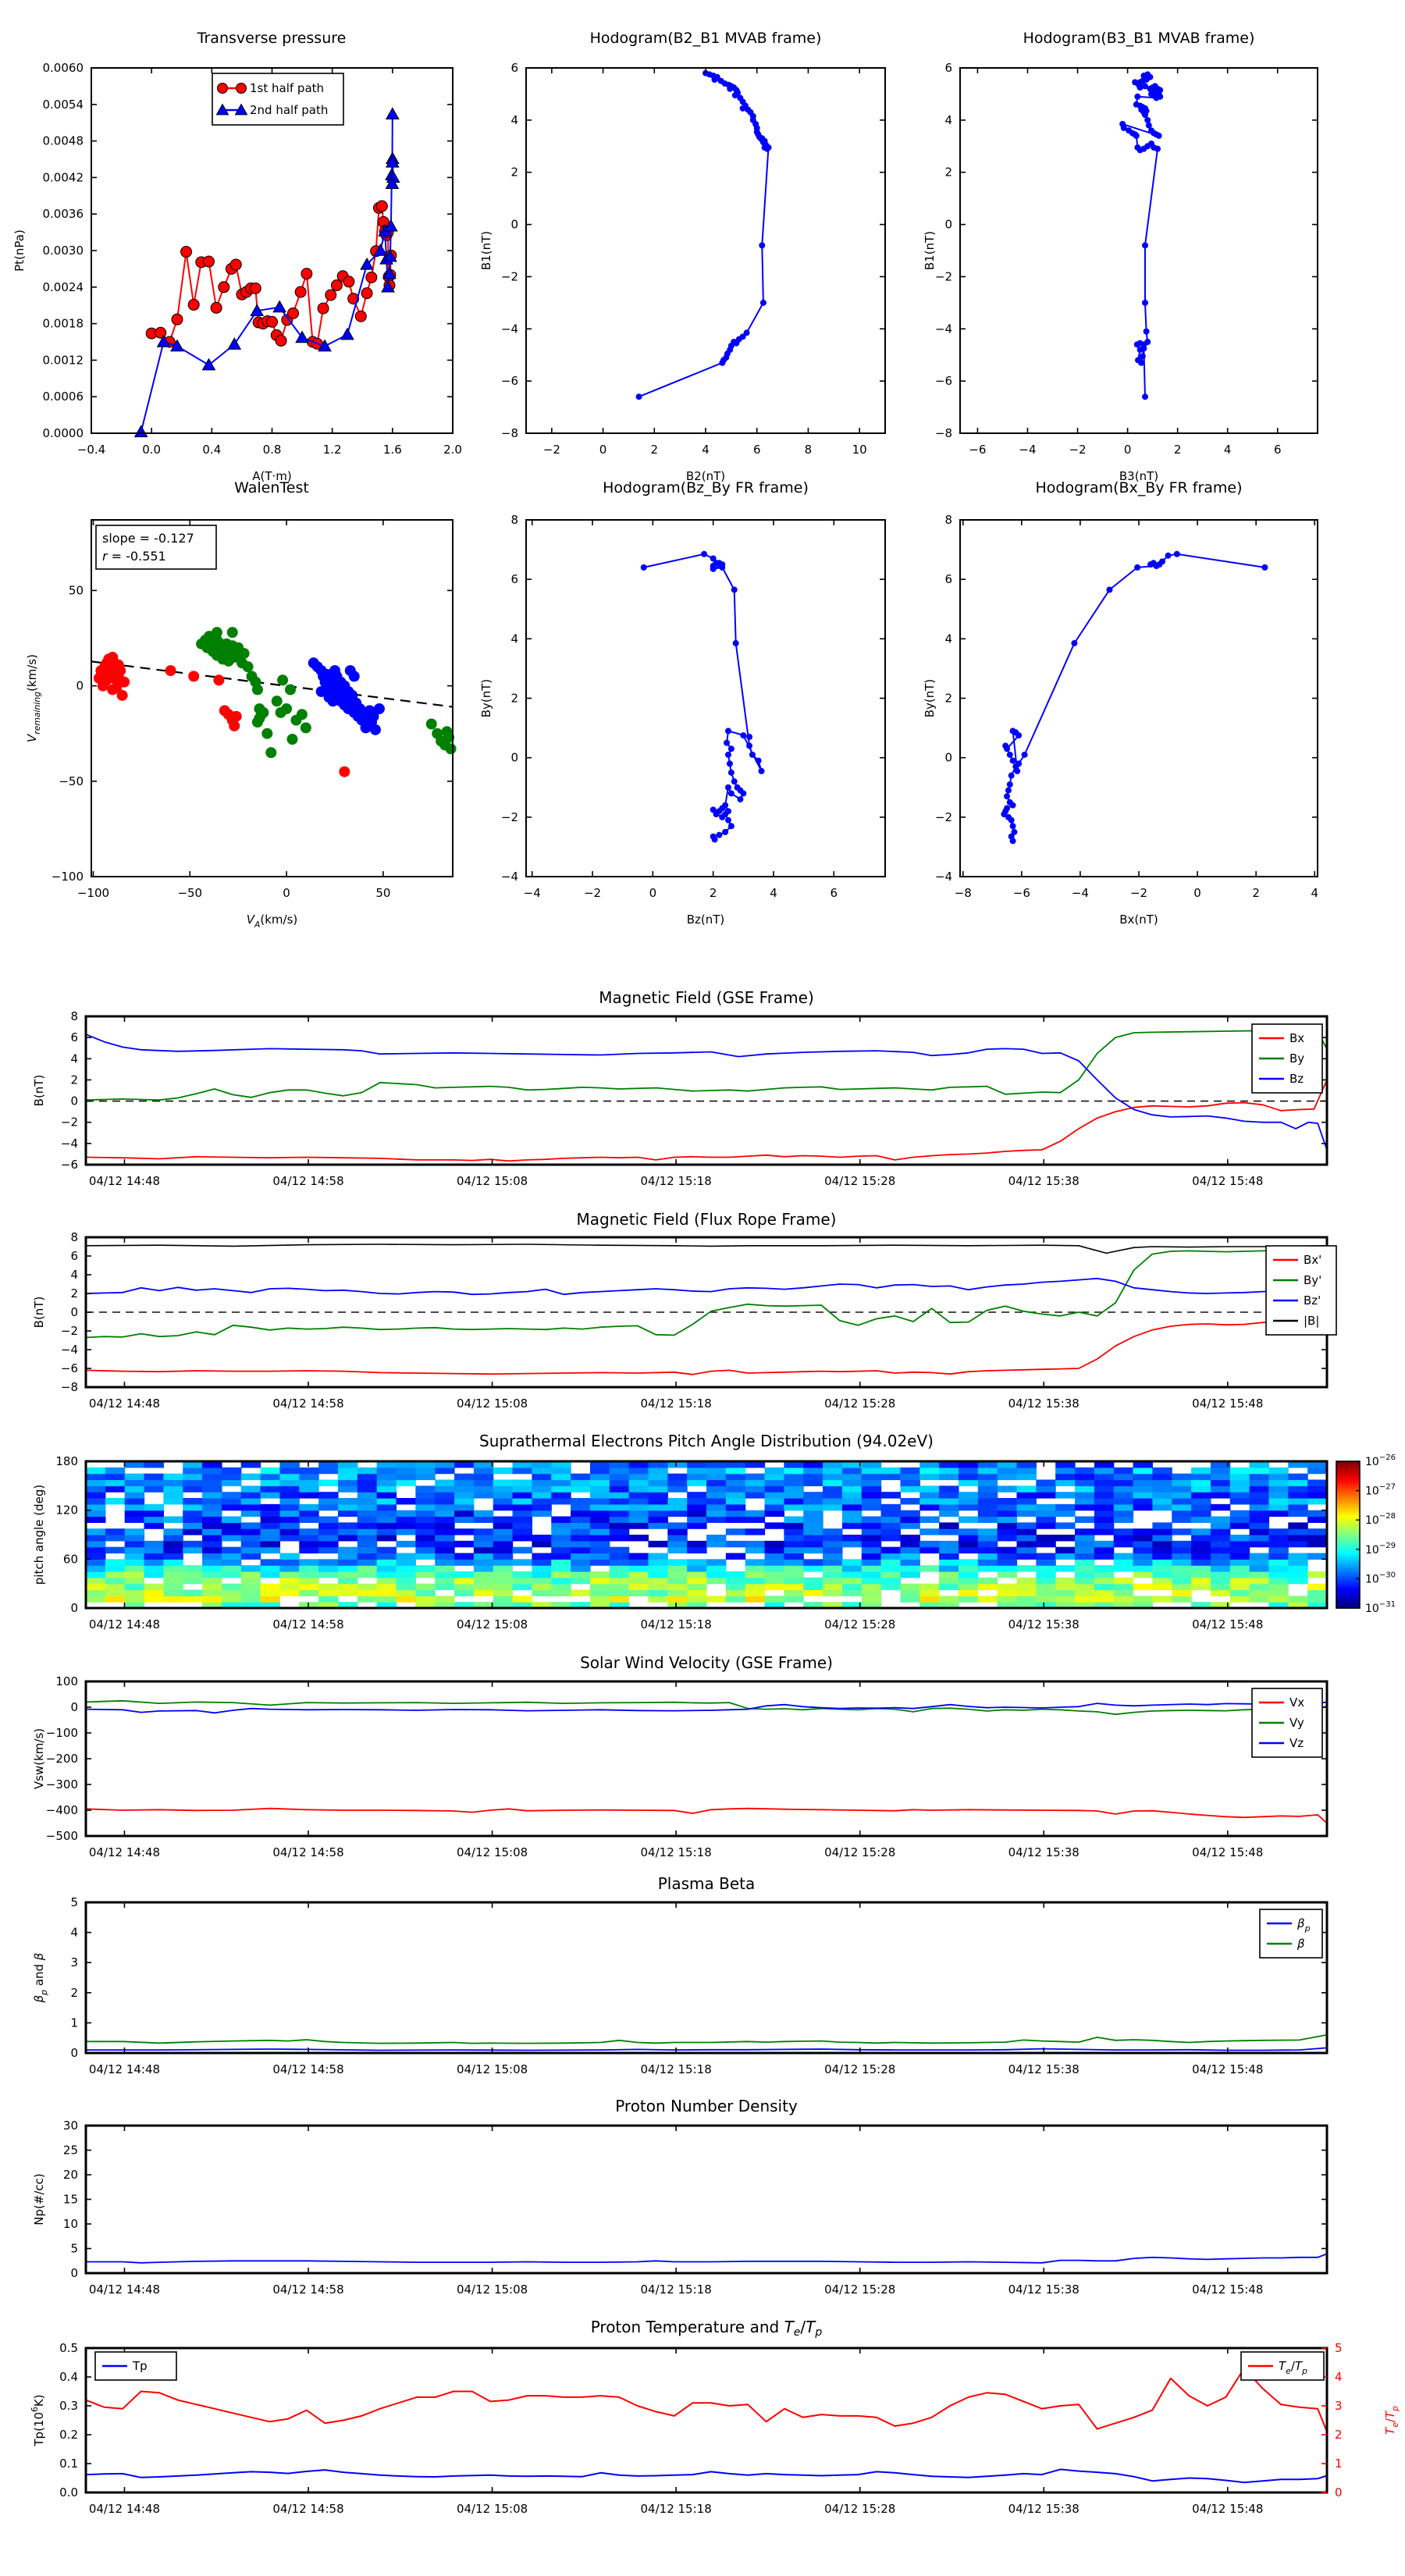  What do you see at coordinates (1139, 920) in the screenshot?
I see `svg-text: Bx(nT)` at bounding box center [1139, 920].